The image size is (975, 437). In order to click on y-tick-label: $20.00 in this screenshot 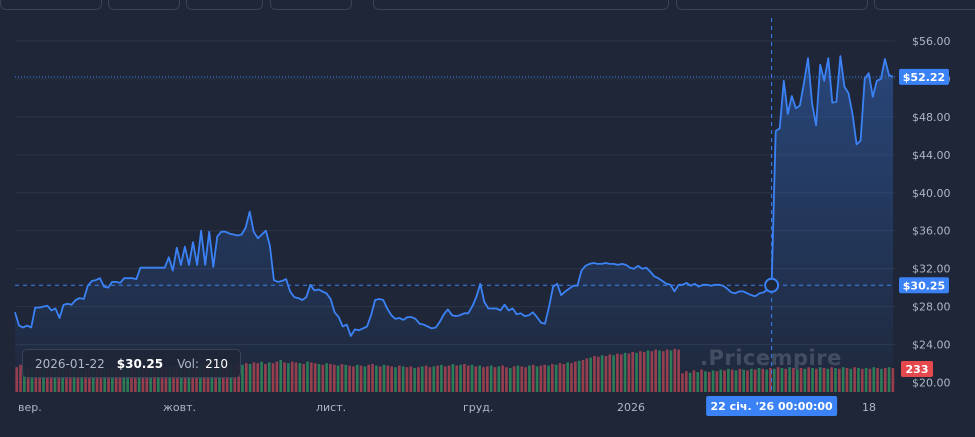, I will do `click(931, 383)`.